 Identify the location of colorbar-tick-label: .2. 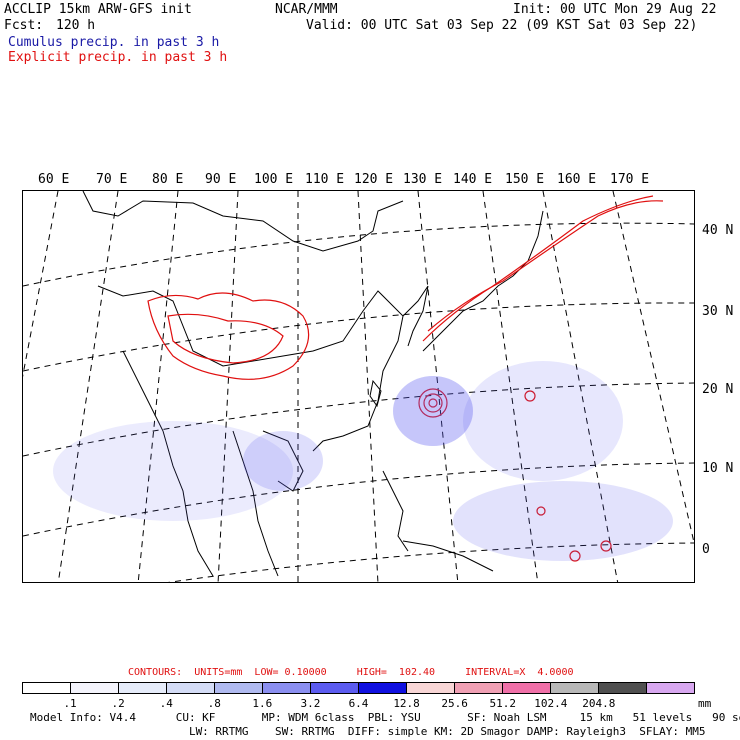
(118, 703).